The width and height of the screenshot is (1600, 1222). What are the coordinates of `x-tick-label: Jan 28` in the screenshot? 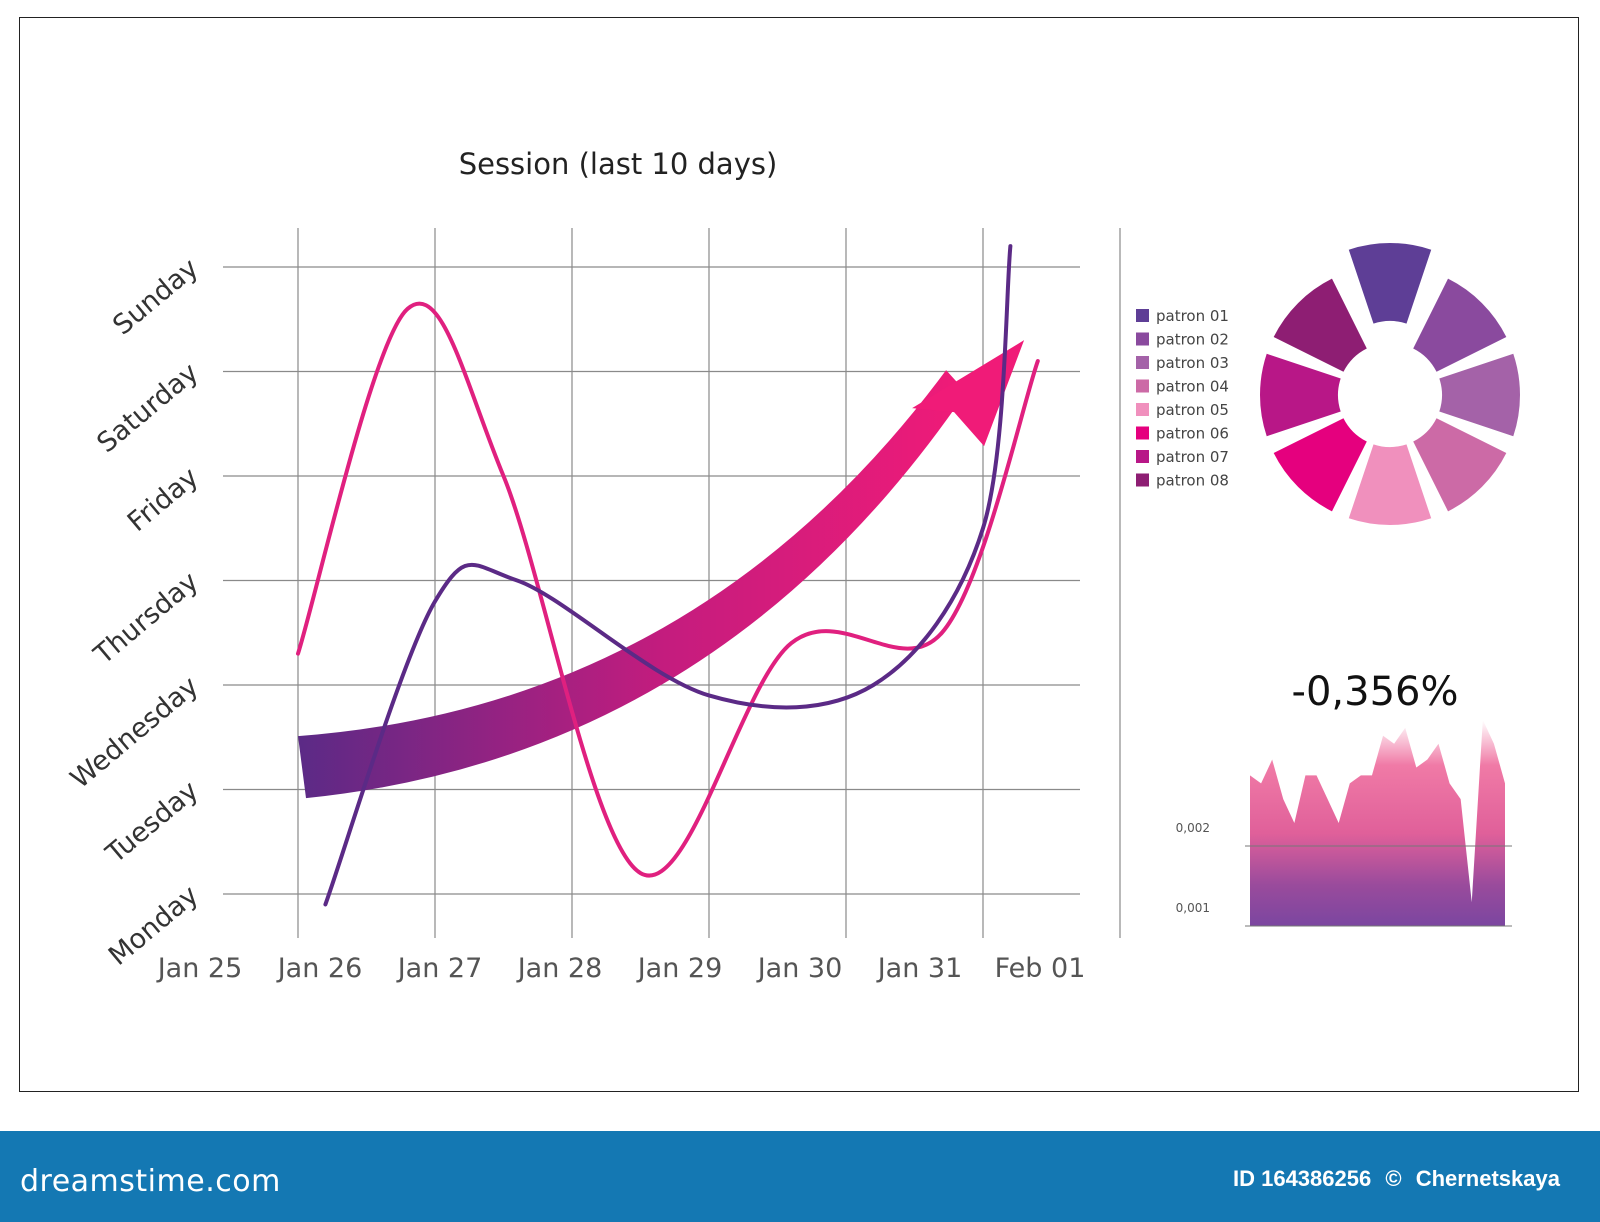 It's located at (559, 968).